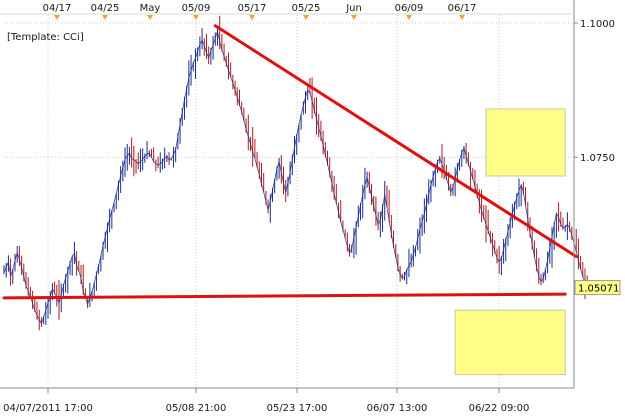 This screenshot has width=625, height=416. What do you see at coordinates (397, 408) in the screenshot?
I see `x-tick-label: 06/07 13:00` at bounding box center [397, 408].